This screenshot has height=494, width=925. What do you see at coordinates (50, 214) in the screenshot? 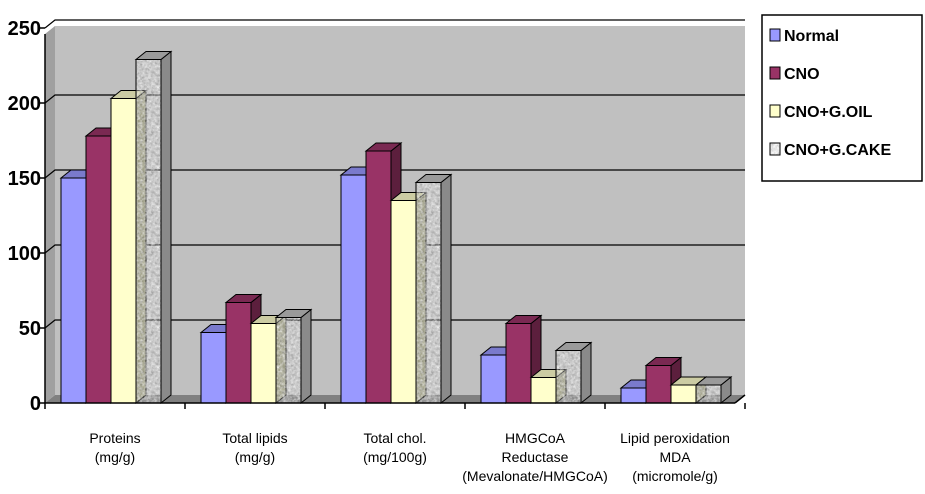
I see `plot-side-wall` at bounding box center [50, 214].